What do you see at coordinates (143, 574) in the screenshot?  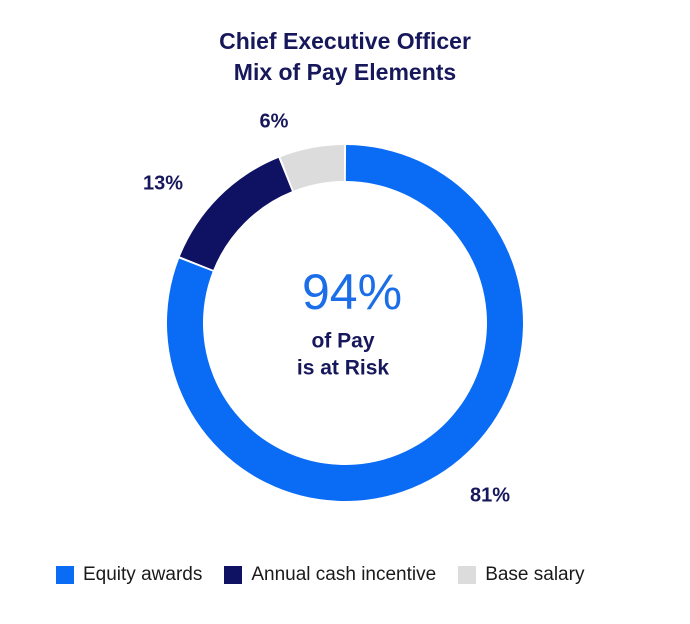 I see `legend-label: Equity awards` at bounding box center [143, 574].